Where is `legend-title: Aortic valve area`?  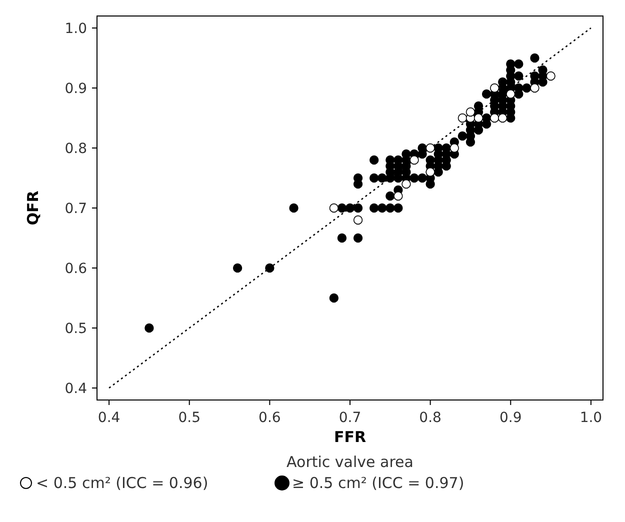 legend-title: Aortic valve area is located at coordinates (350, 462).